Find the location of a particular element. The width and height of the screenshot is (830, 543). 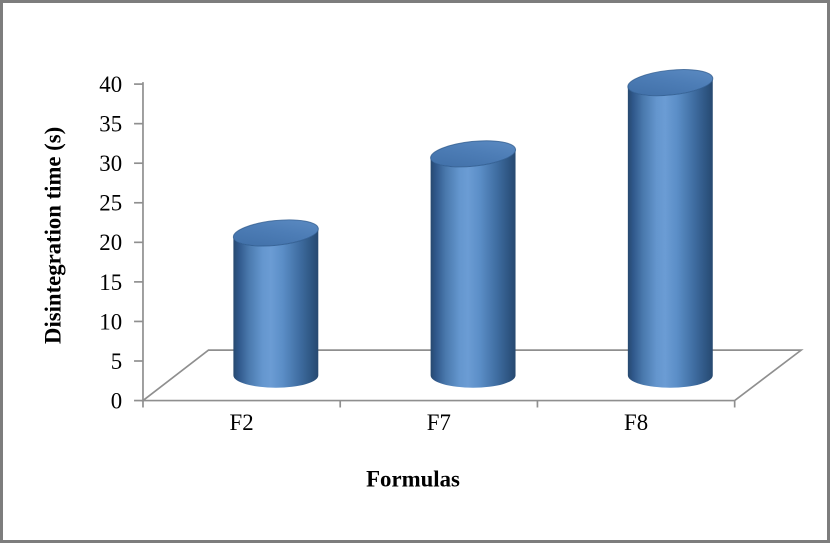

y-tick-label: 25 is located at coordinates (110, 203).